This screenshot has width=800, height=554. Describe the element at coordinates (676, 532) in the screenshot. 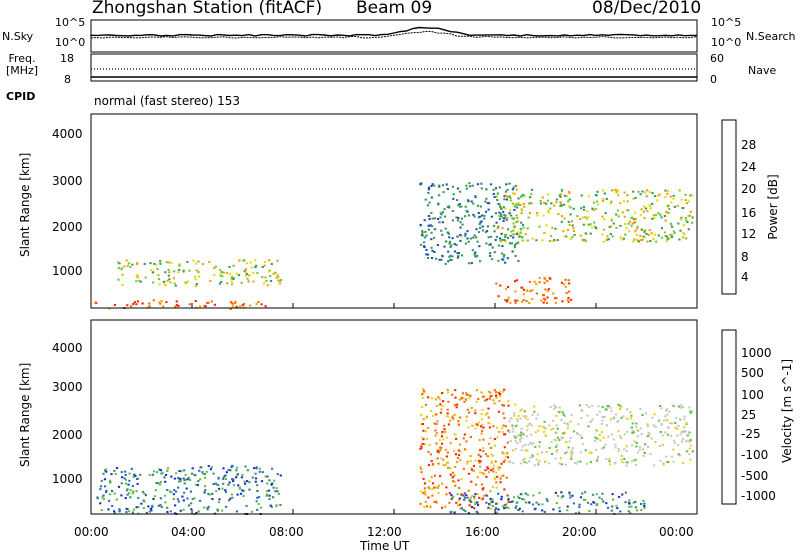

I see `x-tick: 00:00` at that location.